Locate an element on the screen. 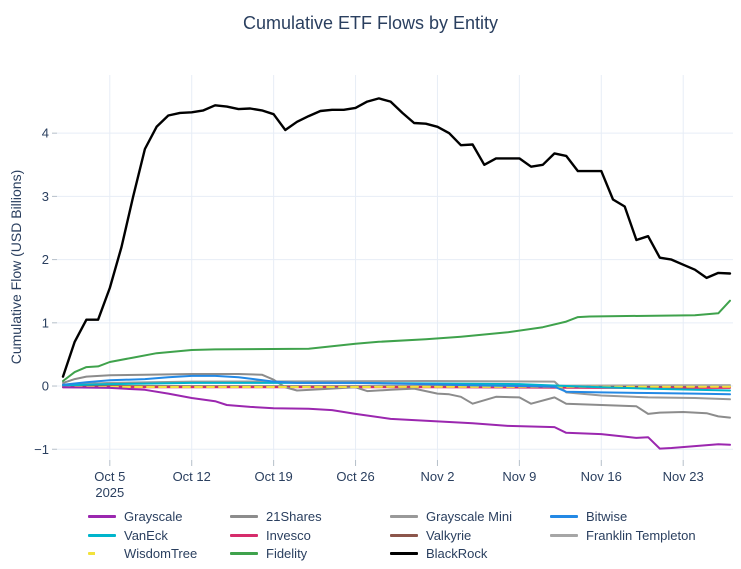 Image resolution: width=741 pixels, height=569 pixels. x-tick-label: Nov 9 is located at coordinates (519, 476).